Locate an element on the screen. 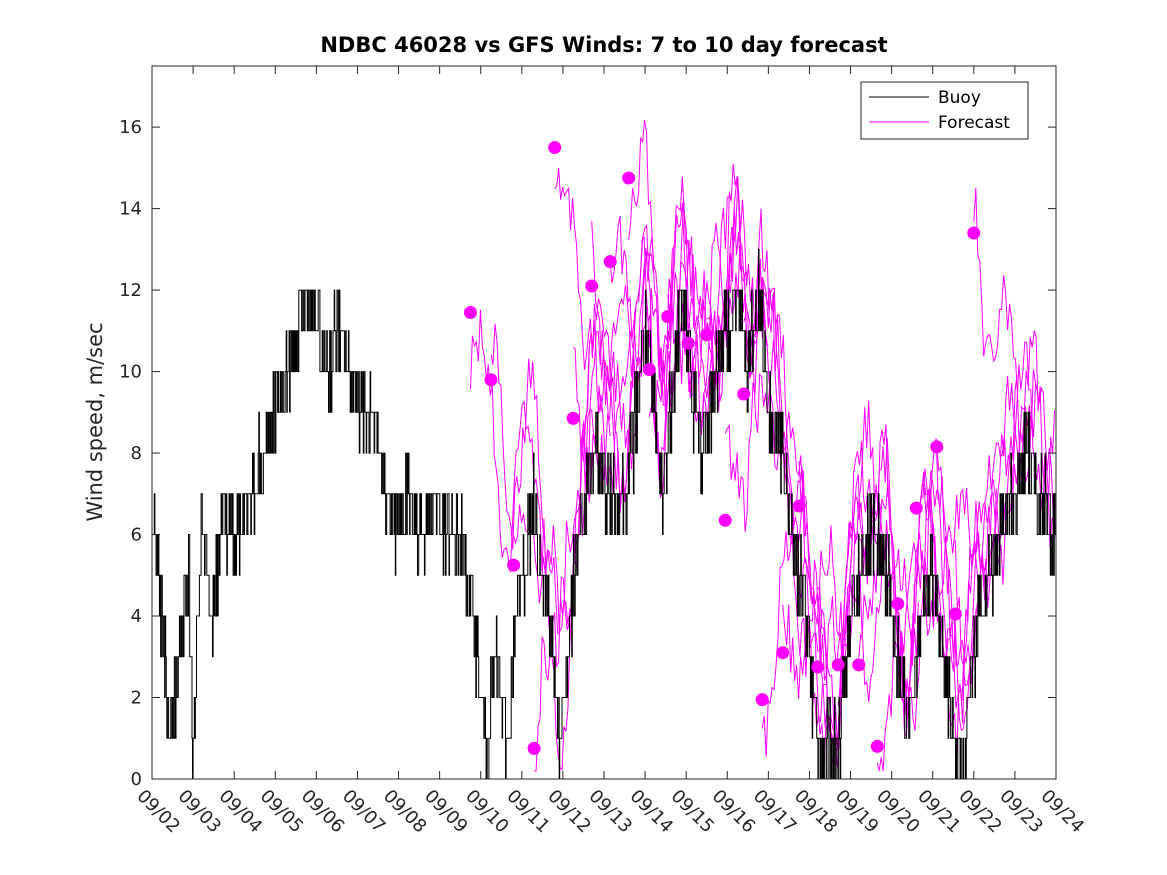  y-tick-label: 4 is located at coordinates (136, 616).